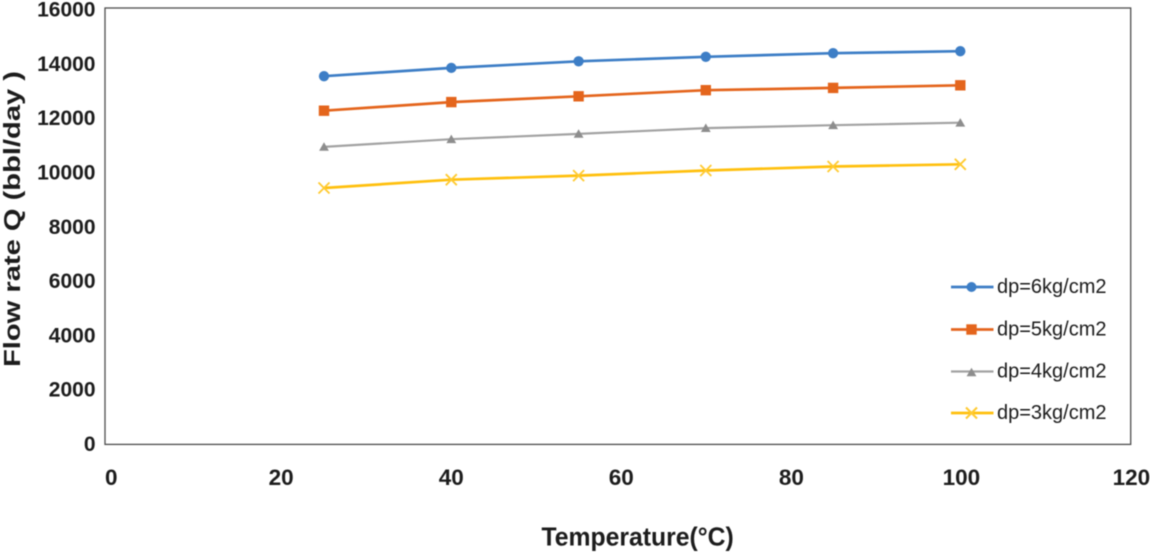 Image resolution: width=1150 pixels, height=553 pixels. What do you see at coordinates (66, 11) in the screenshot?
I see `svg-text: 16000` at bounding box center [66, 11].